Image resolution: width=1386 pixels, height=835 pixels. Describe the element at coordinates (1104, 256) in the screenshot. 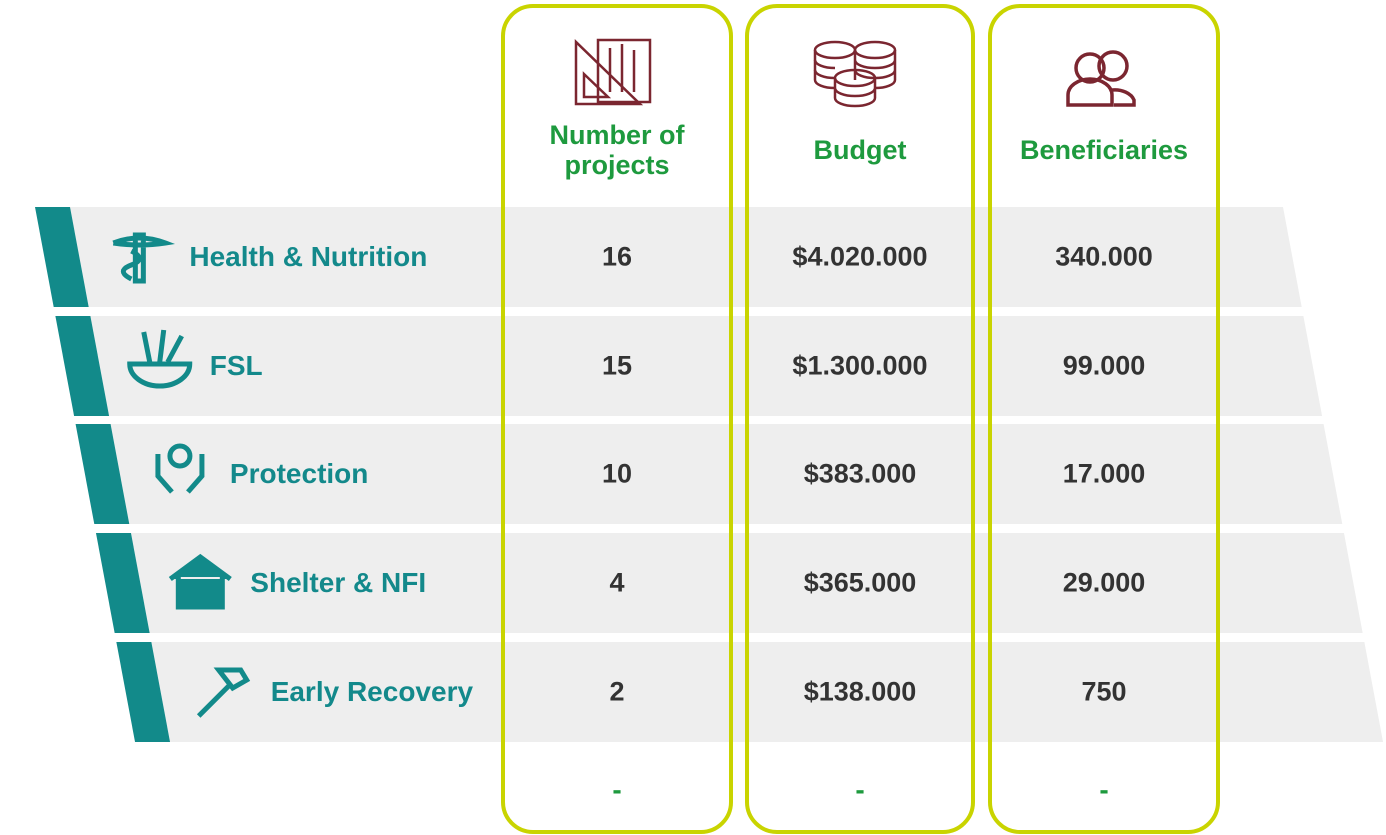

I see `cell-value: 340.000` at that location.